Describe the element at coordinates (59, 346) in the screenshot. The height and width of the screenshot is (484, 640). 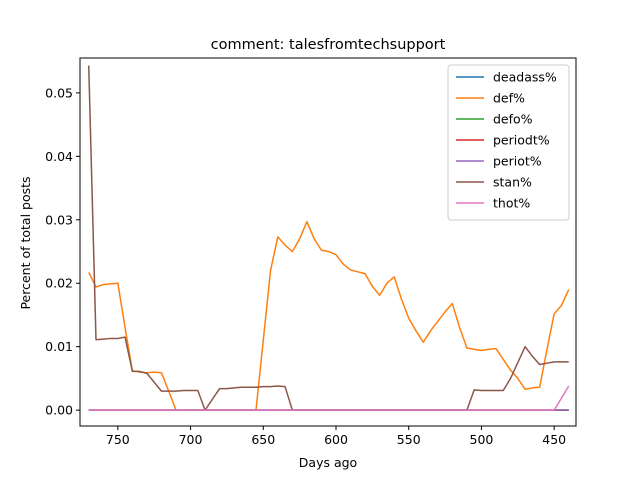
I see `y-tick-label: 0.01` at that location.